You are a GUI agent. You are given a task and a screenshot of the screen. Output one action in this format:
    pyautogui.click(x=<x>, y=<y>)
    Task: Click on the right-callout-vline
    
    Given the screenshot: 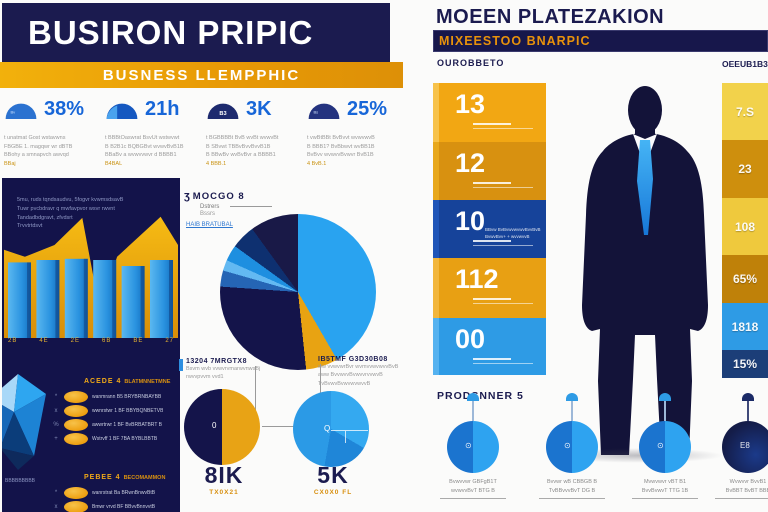 What is the action you would take?
    pyautogui.click(x=320, y=383)
    